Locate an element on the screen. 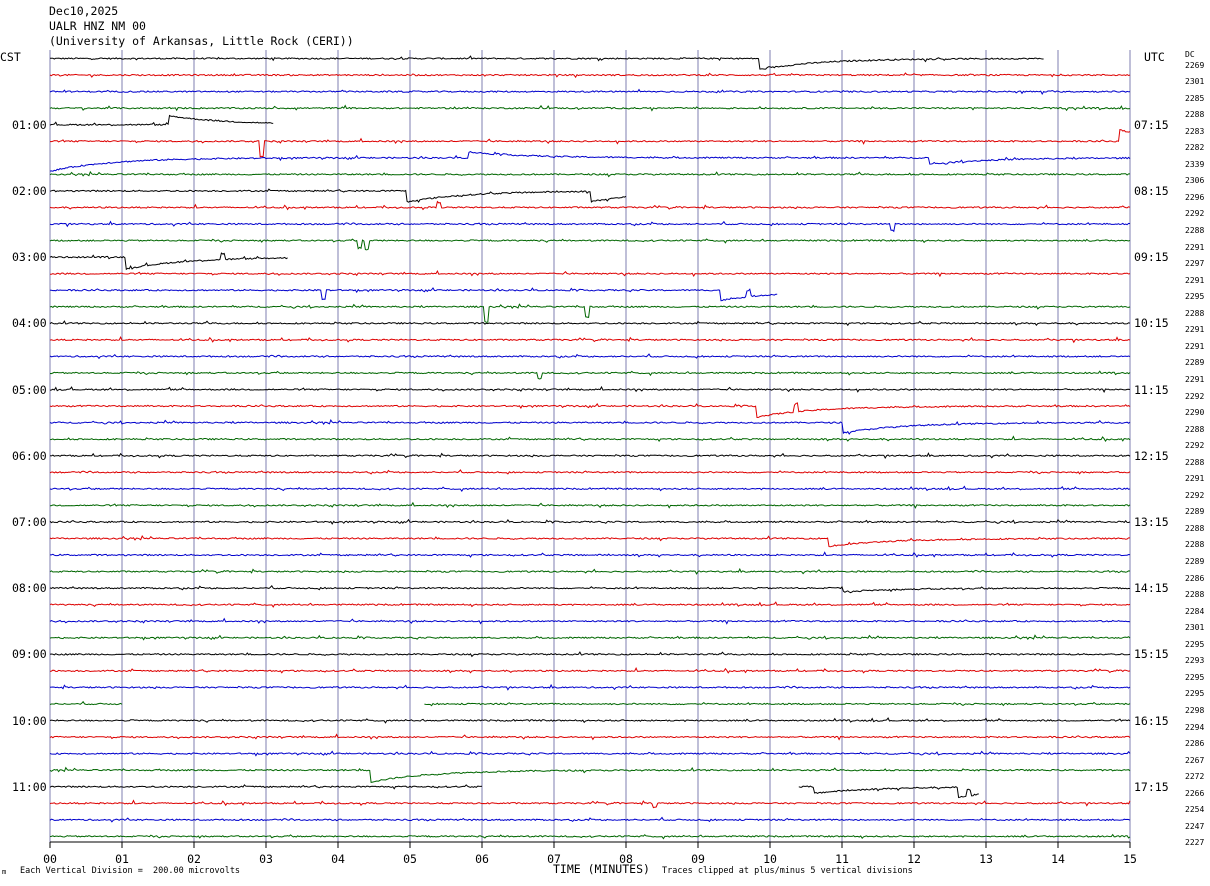 Image resolution: width=1210 pixels, height=886 pixels. x-tick-label: 03 is located at coordinates (266, 859).